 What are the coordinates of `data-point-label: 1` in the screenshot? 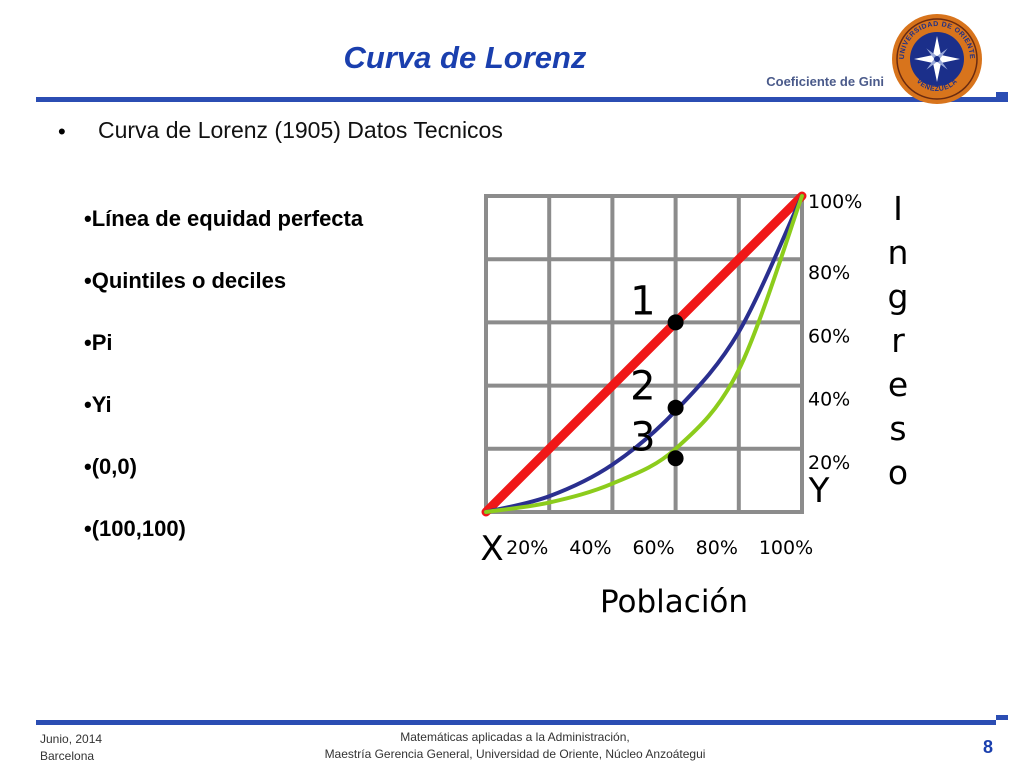 It's located at (642, 301).